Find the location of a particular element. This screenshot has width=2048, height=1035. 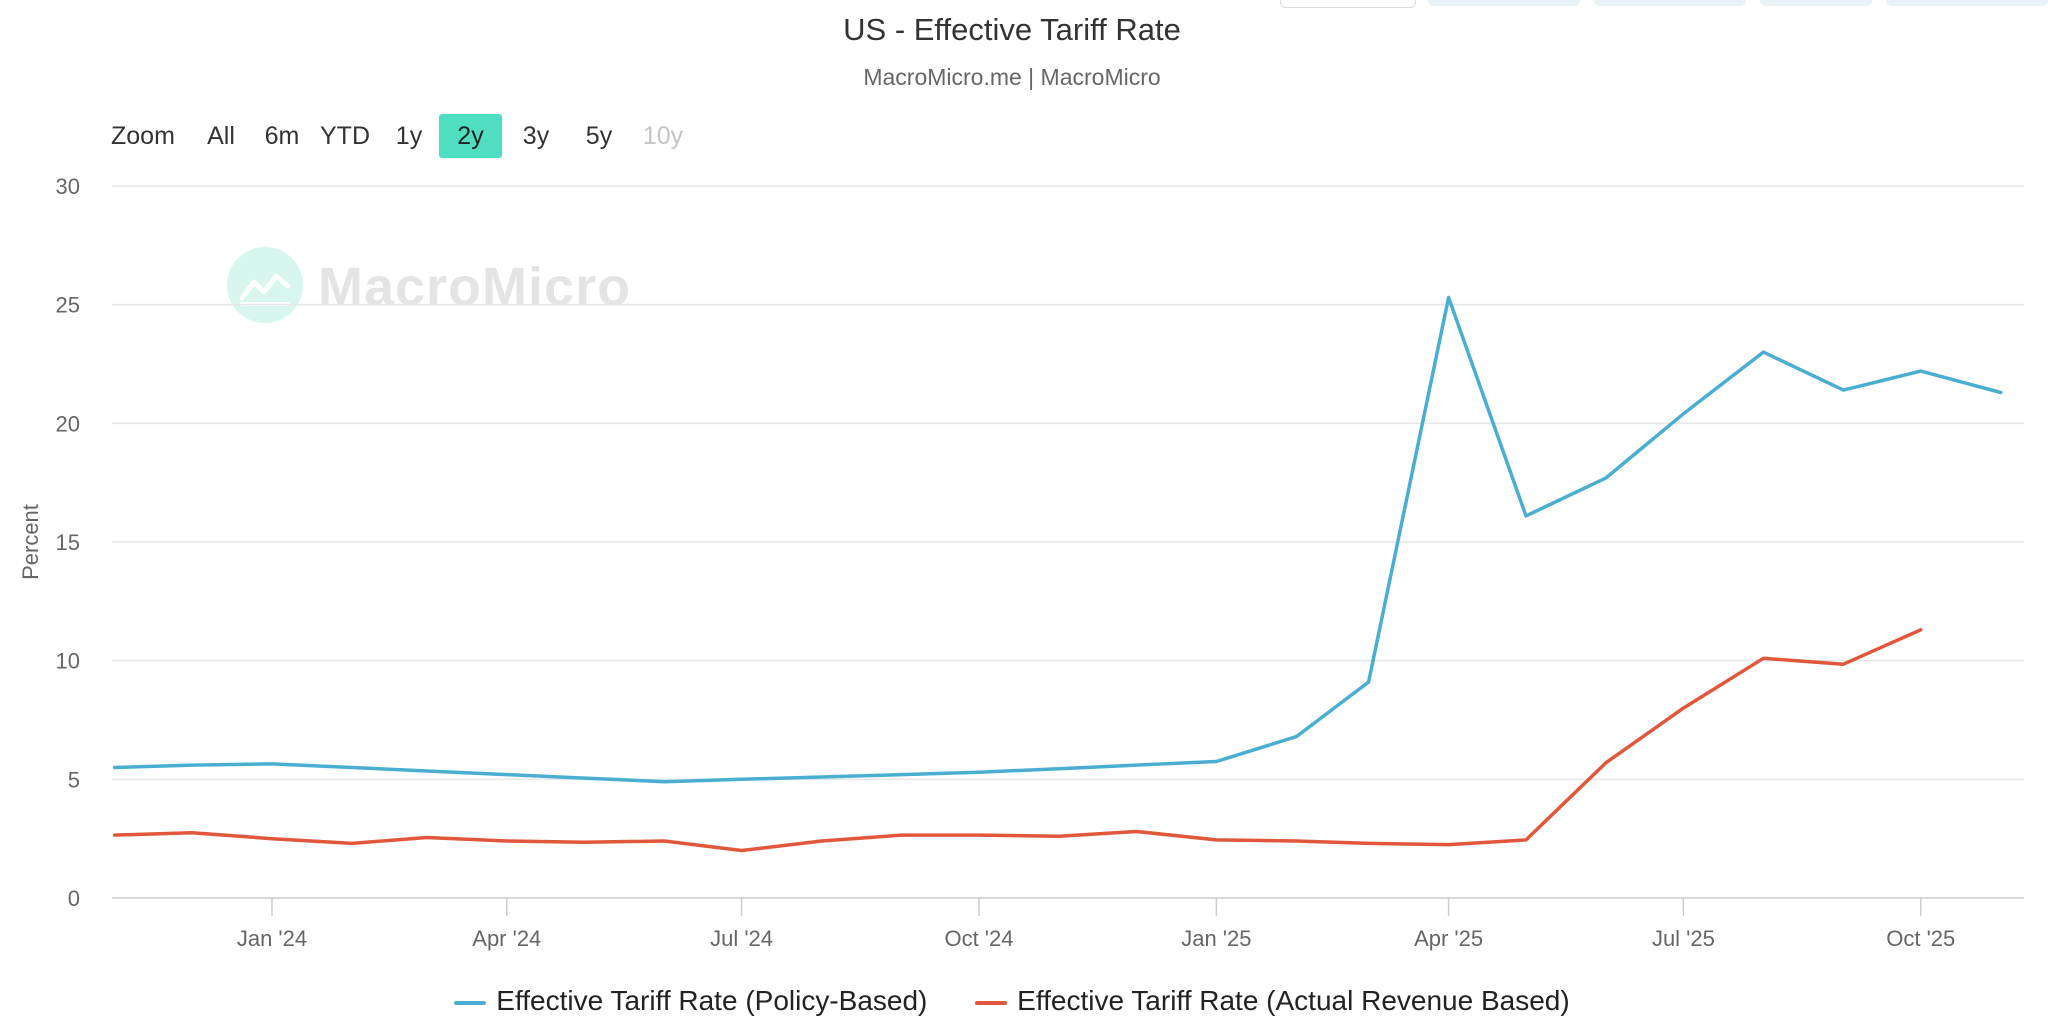

x-tick-label: Jan '25 is located at coordinates (1216, 938).